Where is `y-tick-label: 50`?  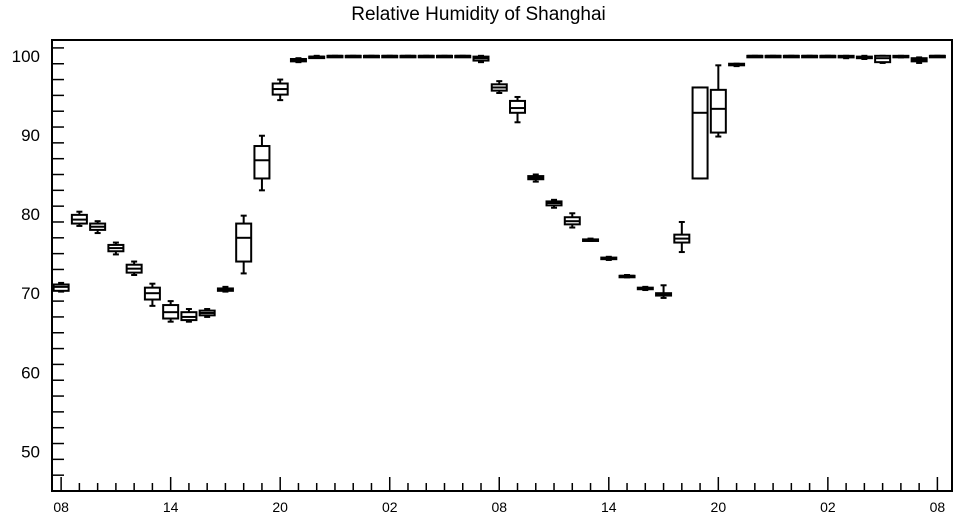
y-tick-label: 50 is located at coordinates (30, 451).